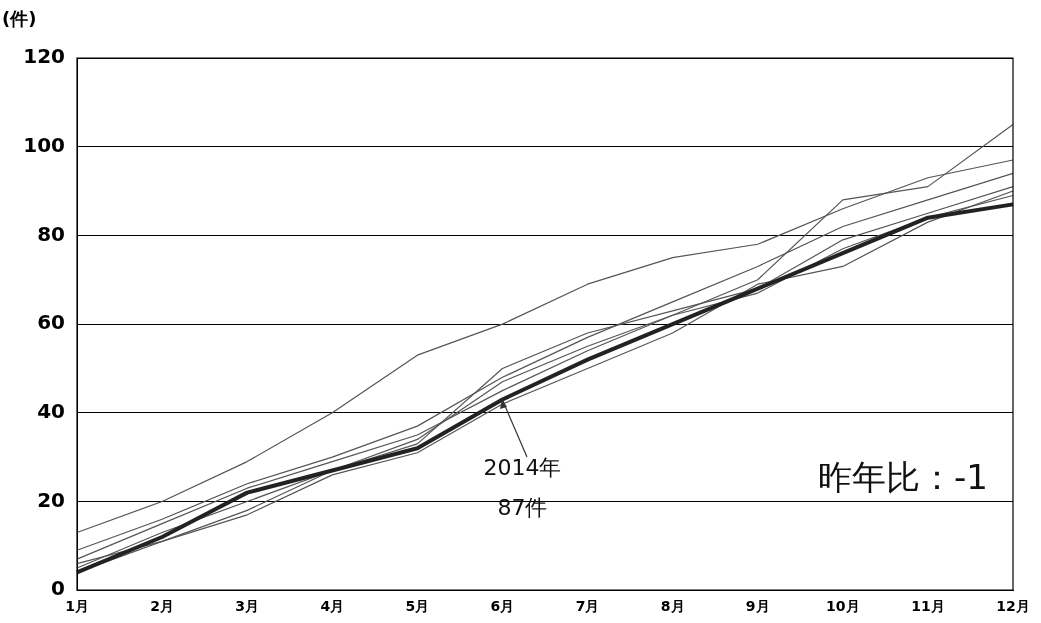 This screenshot has height=623, width=1041. What do you see at coordinates (332, 606) in the screenshot?
I see `x-tick-label: 4月` at bounding box center [332, 606].